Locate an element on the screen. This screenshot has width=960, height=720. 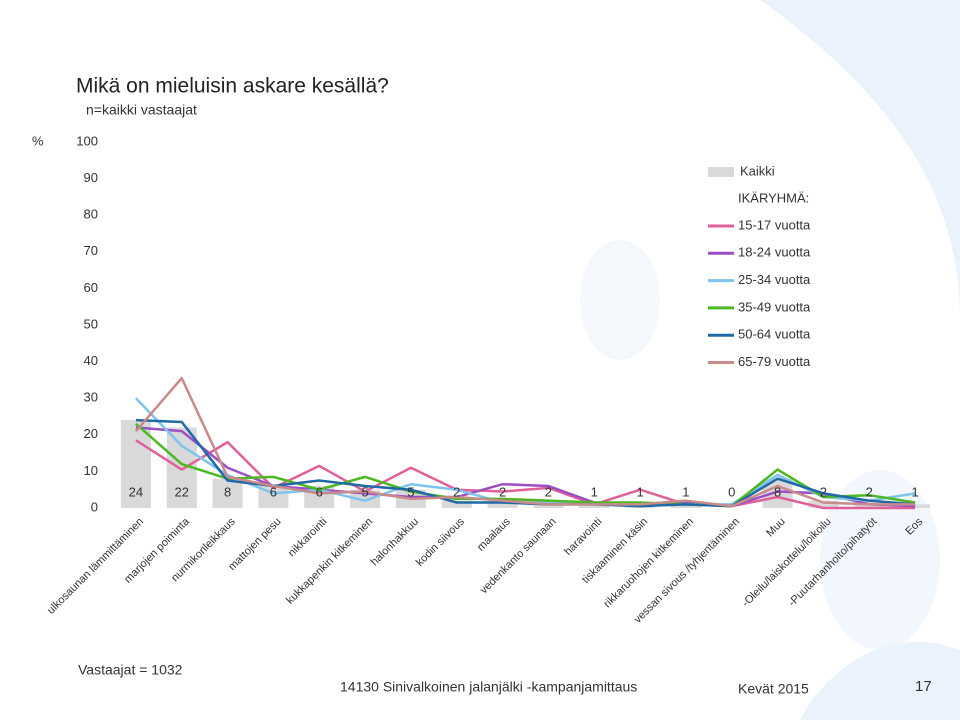
chart-subtitle: n=kaikki vastaajat is located at coordinates (141, 110).